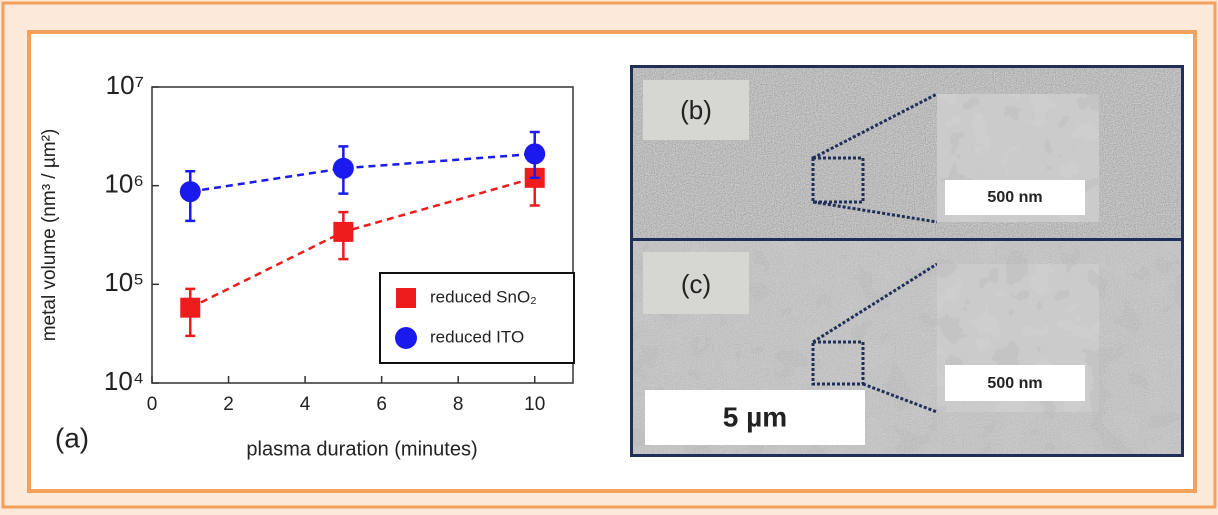 This screenshot has height=515, width=1218. What do you see at coordinates (483, 296) in the screenshot?
I see `legend-label: reduced SnO₂` at bounding box center [483, 296].